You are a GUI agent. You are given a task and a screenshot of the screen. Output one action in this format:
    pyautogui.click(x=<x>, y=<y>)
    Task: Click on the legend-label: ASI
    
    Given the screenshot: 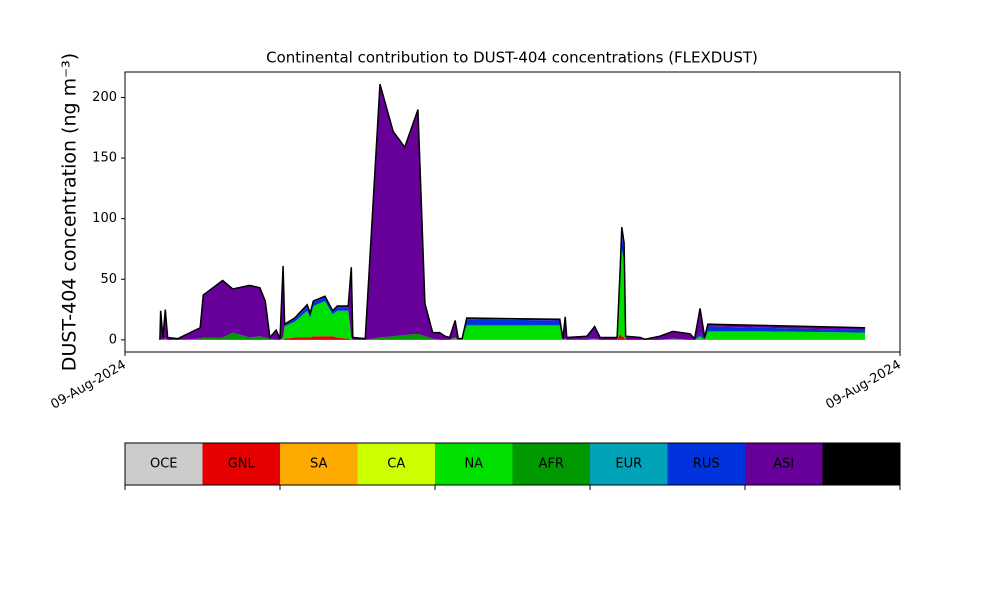 What is the action you would take?
    pyautogui.click(x=783, y=464)
    